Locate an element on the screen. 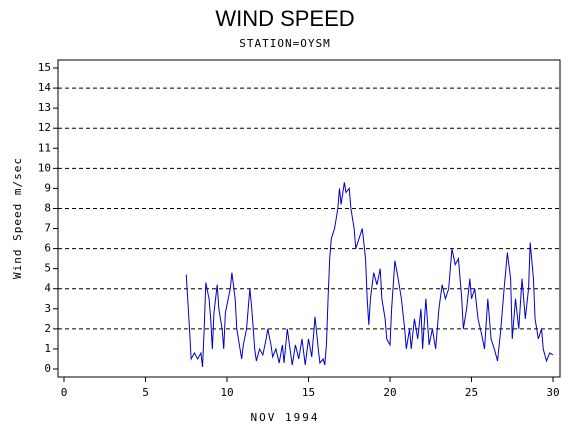 This screenshot has height=434, width=570. x-axis-label: NOV 1994 is located at coordinates (285, 417).